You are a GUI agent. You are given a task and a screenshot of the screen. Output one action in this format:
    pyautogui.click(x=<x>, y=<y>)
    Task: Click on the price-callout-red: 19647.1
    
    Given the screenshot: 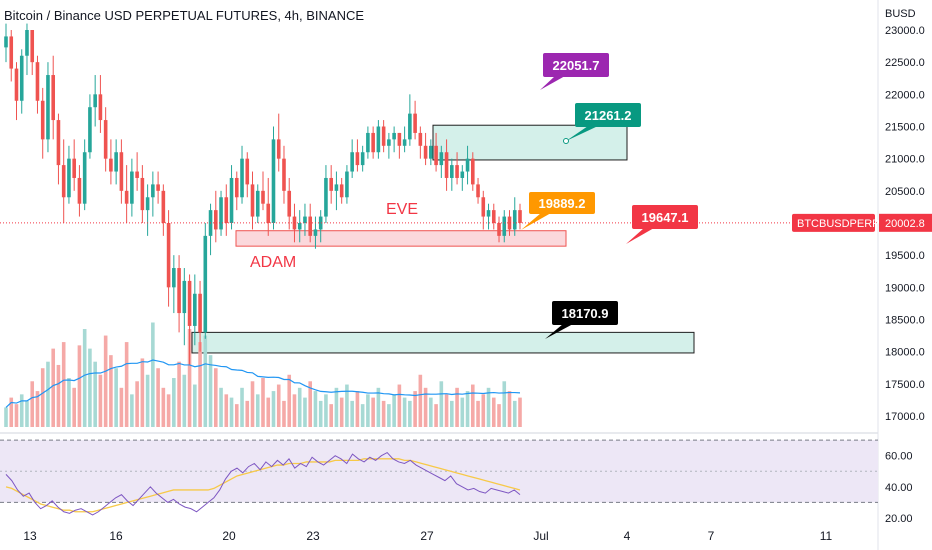 What is the action you would take?
    pyautogui.click(x=665, y=217)
    